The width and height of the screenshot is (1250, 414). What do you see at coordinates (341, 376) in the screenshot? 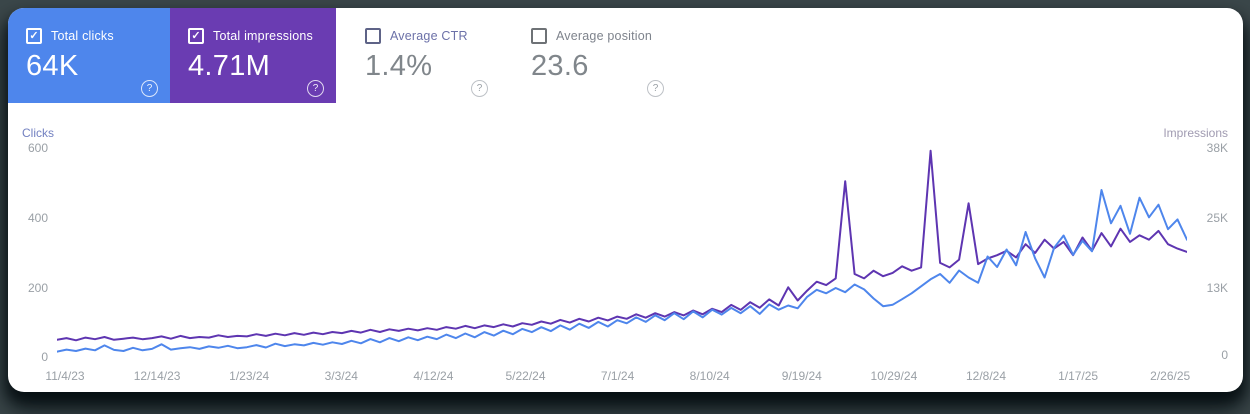
I see `x-tick-date: 3/3/24` at bounding box center [341, 376].